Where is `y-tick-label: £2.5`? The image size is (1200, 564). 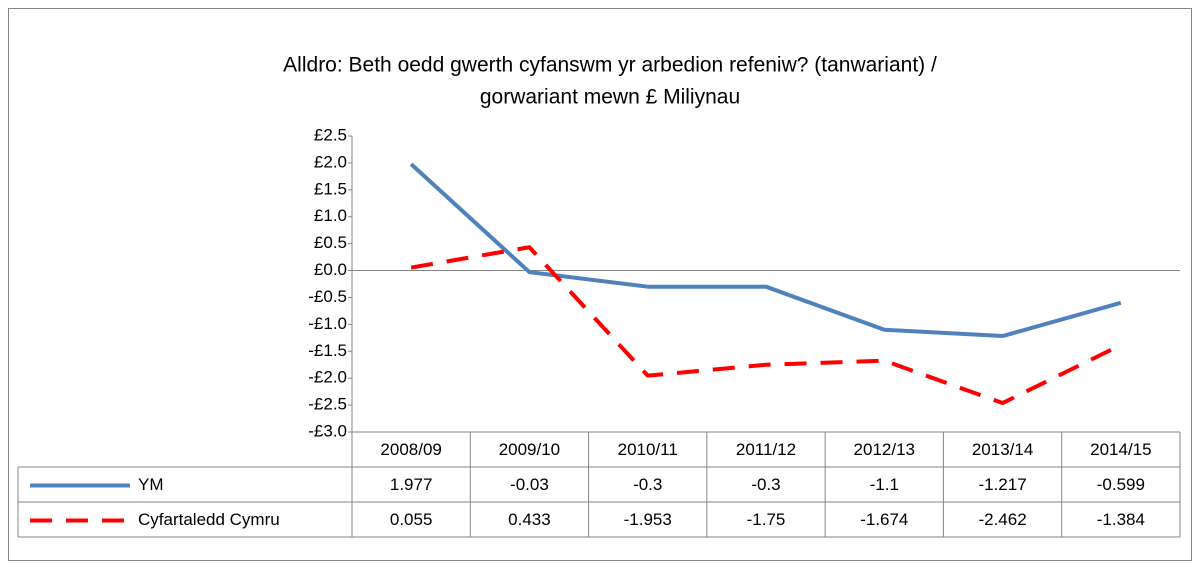
y-tick-label: £2.5 is located at coordinates (330, 134).